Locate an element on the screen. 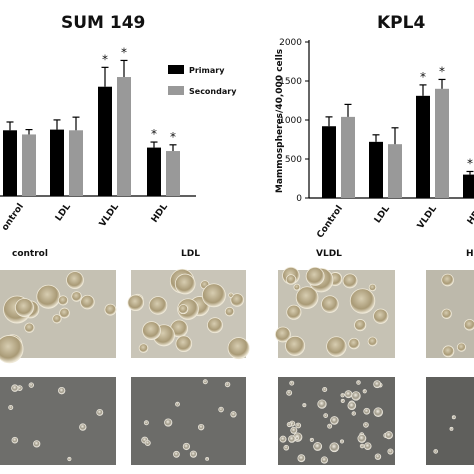 The image size is (474, 474). bar-primary-ldl is located at coordinates (57, 162).